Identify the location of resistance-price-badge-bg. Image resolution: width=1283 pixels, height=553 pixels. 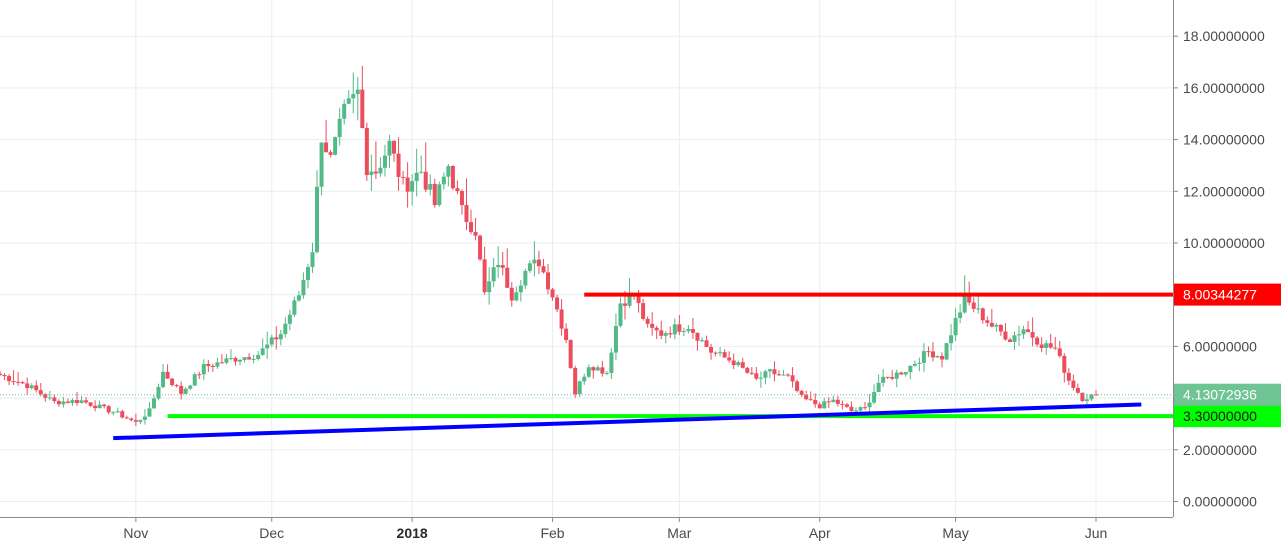
(1227, 294).